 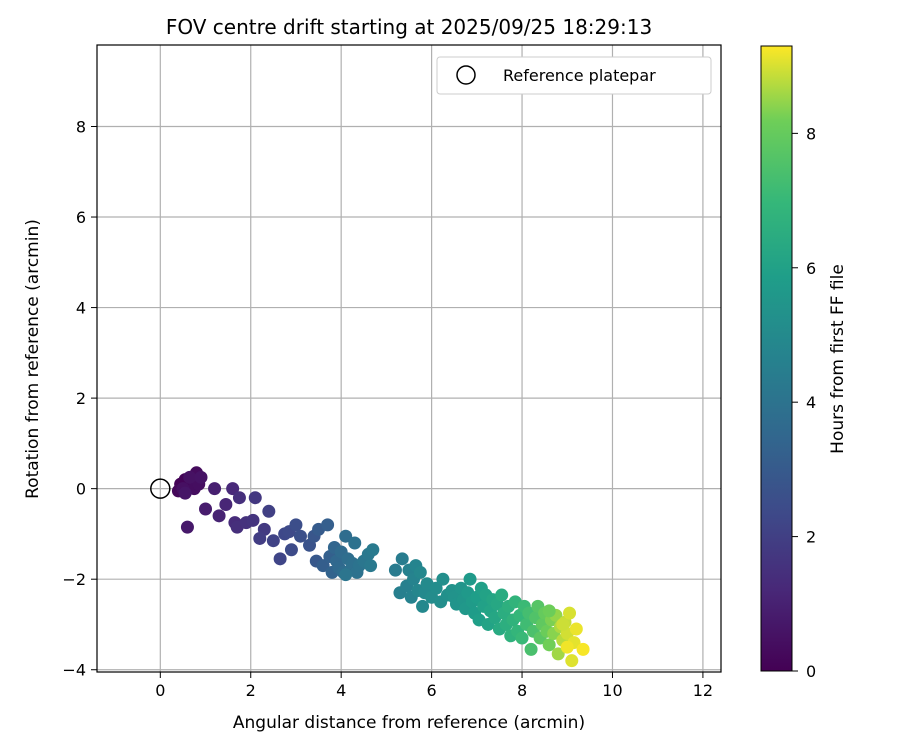 I want to click on scatter-points, so click(x=380, y=567).